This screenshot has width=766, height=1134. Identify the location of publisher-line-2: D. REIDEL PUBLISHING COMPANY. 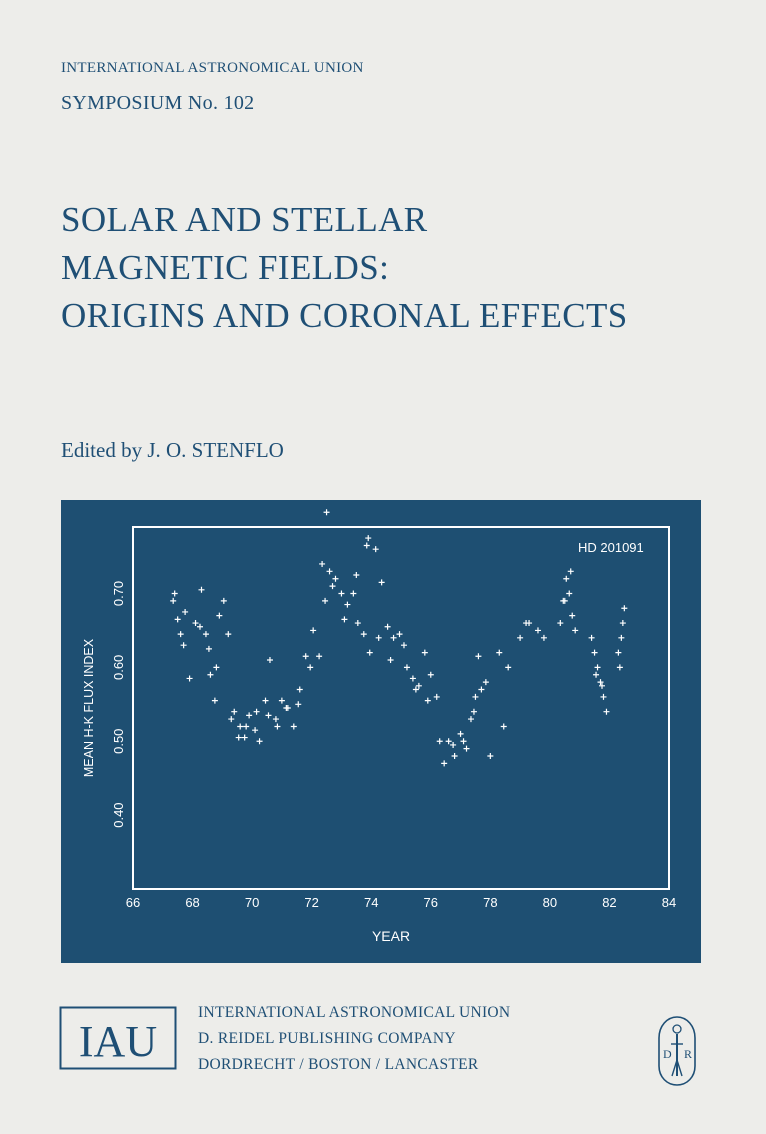
(327, 1038).